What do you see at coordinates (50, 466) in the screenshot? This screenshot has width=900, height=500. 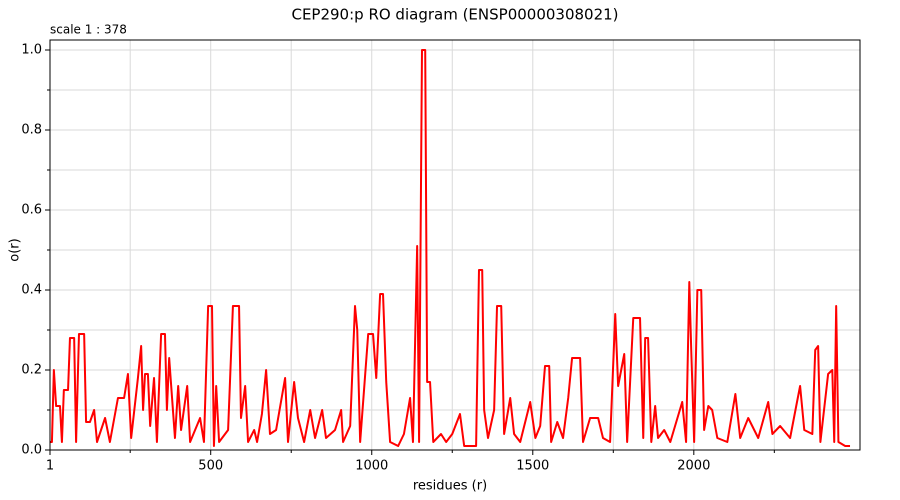 I see `x-tick-label: 1` at bounding box center [50, 466].